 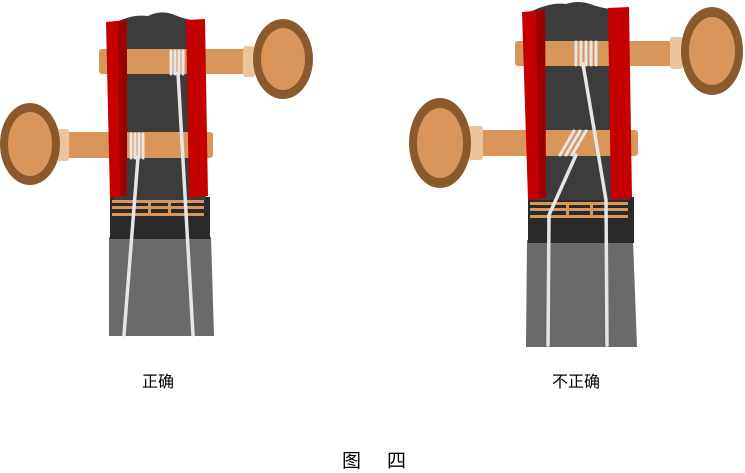 I want to click on instrument-body, so click(x=581, y=293).